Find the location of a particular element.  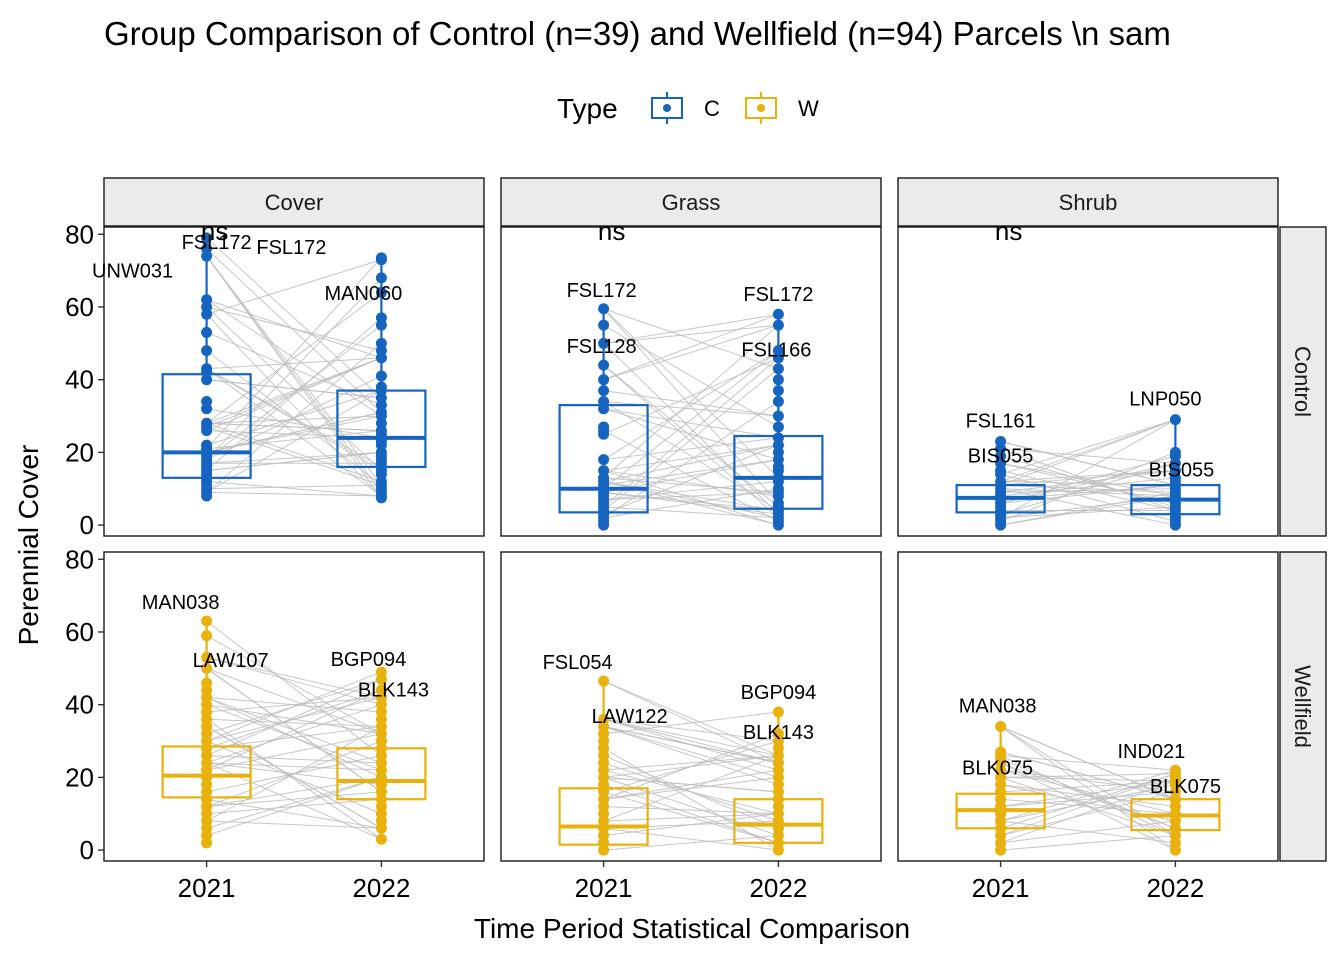

point-label: IND021 is located at coordinates (1151, 752).